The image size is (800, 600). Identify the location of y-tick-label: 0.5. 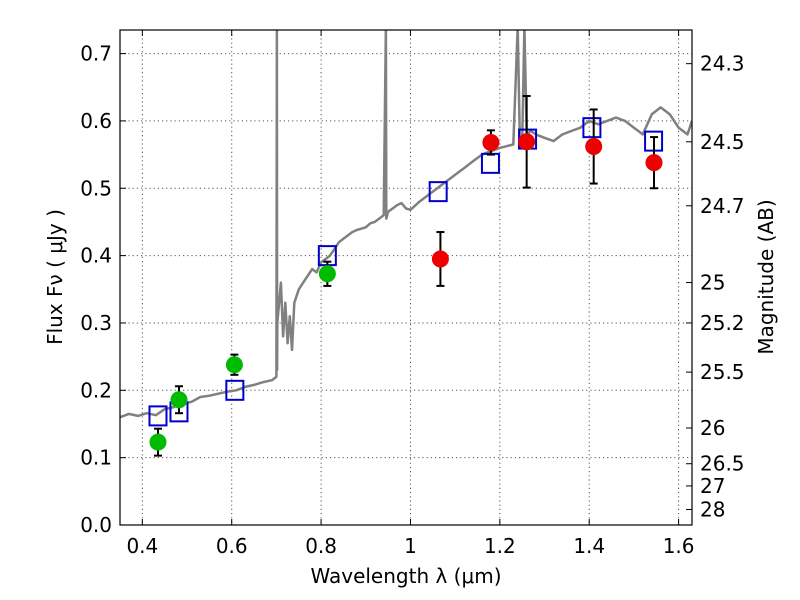
(96, 188).